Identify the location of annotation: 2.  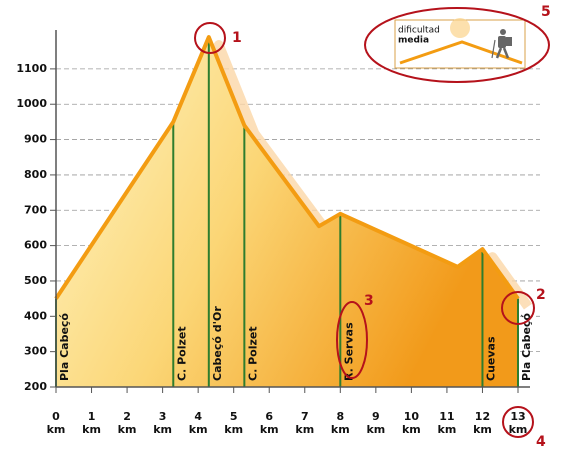
(541, 295).